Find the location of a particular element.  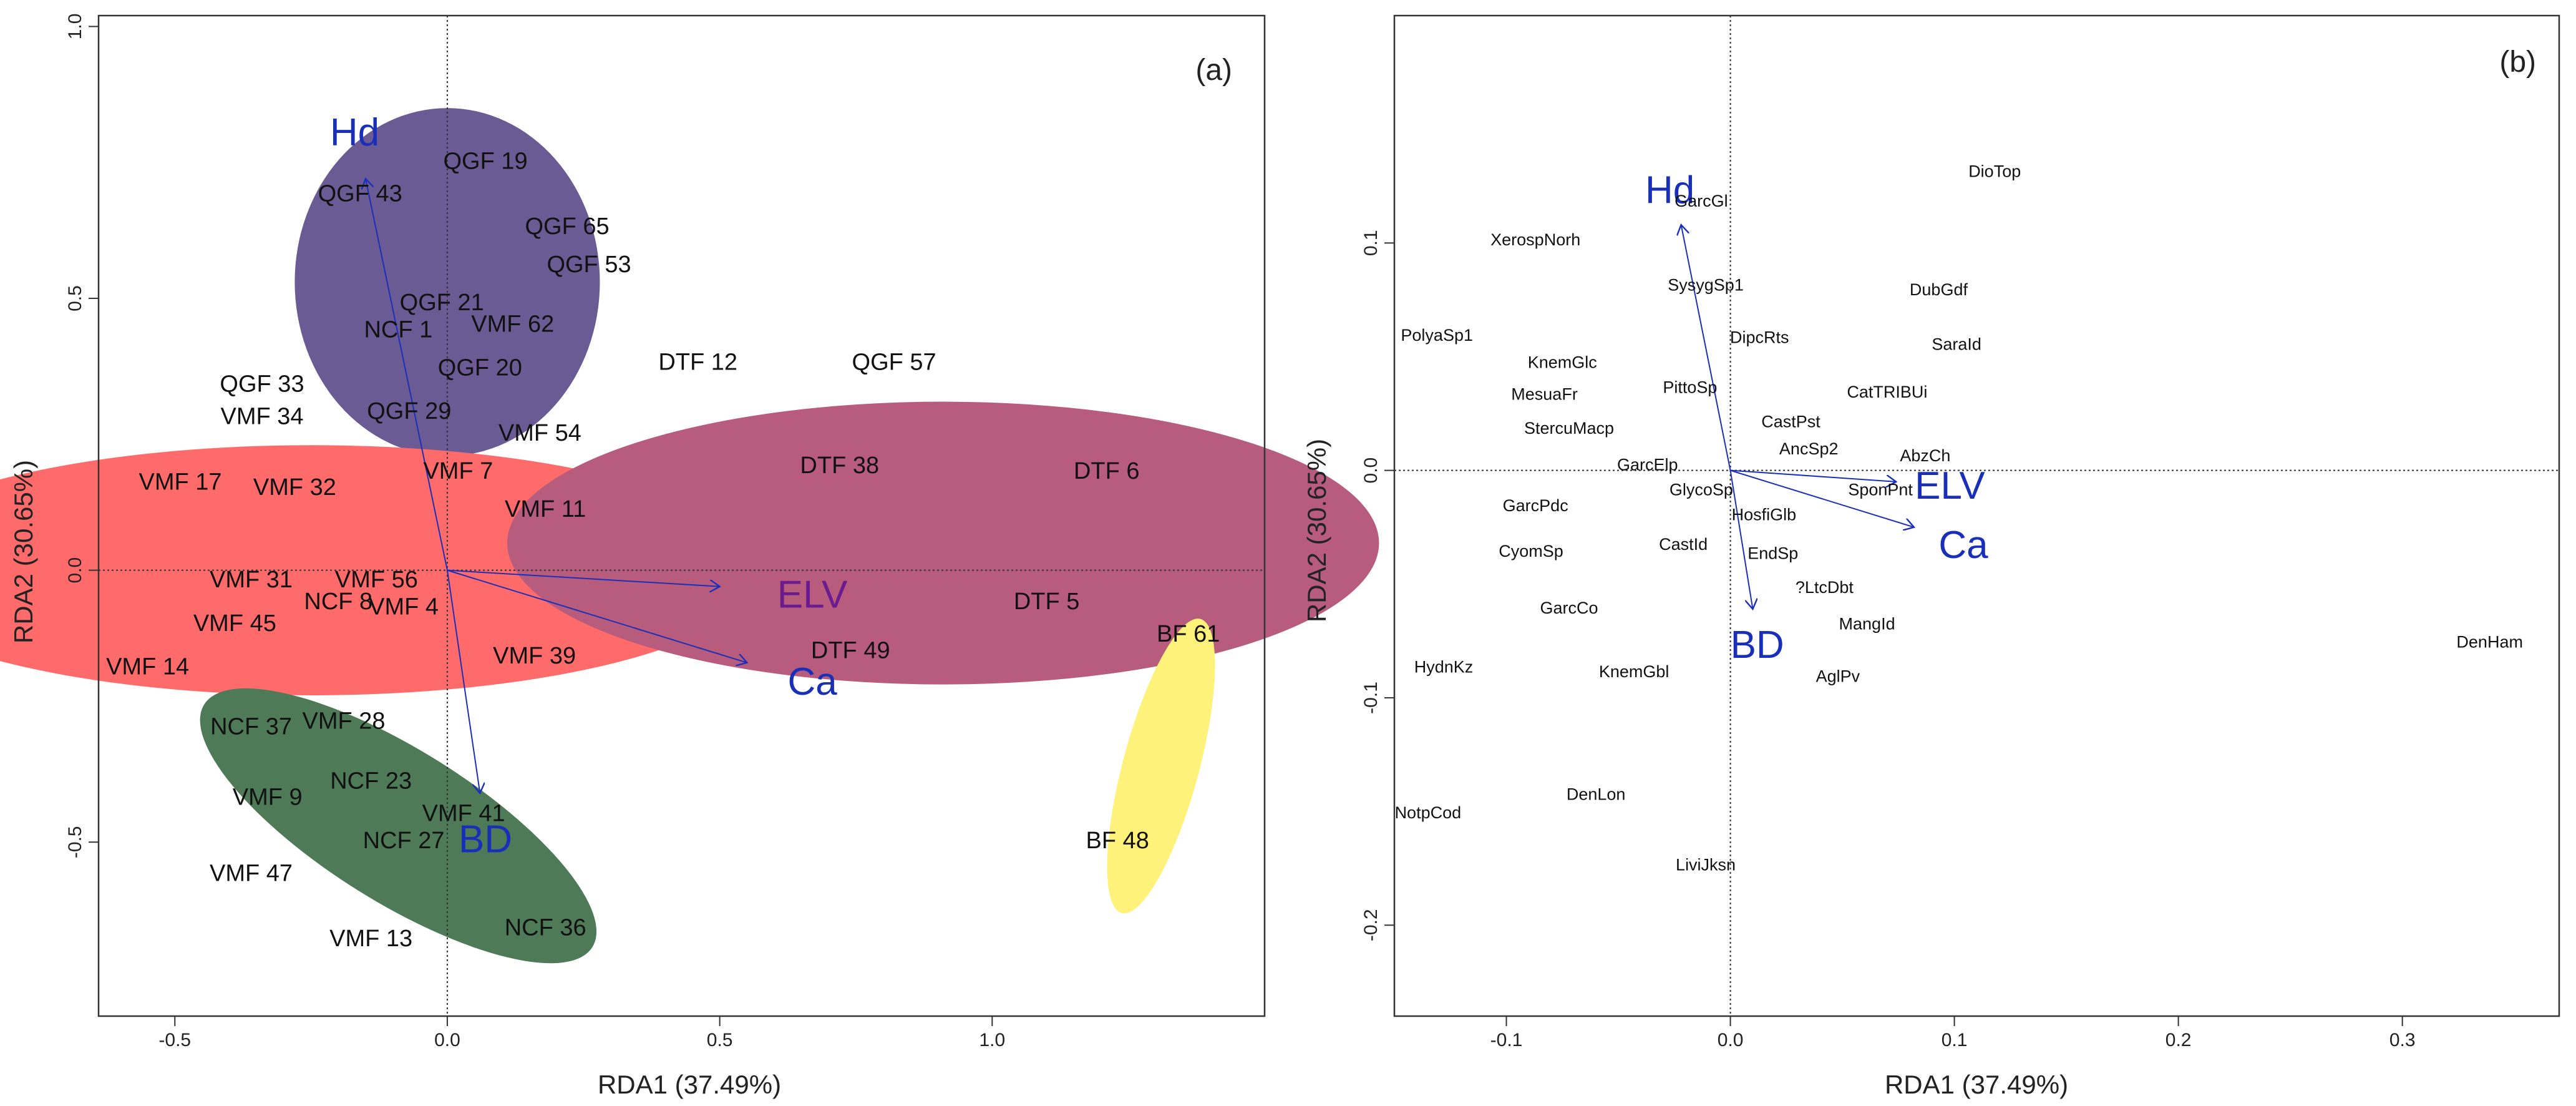

ellipse-dtf-group is located at coordinates (943, 543).